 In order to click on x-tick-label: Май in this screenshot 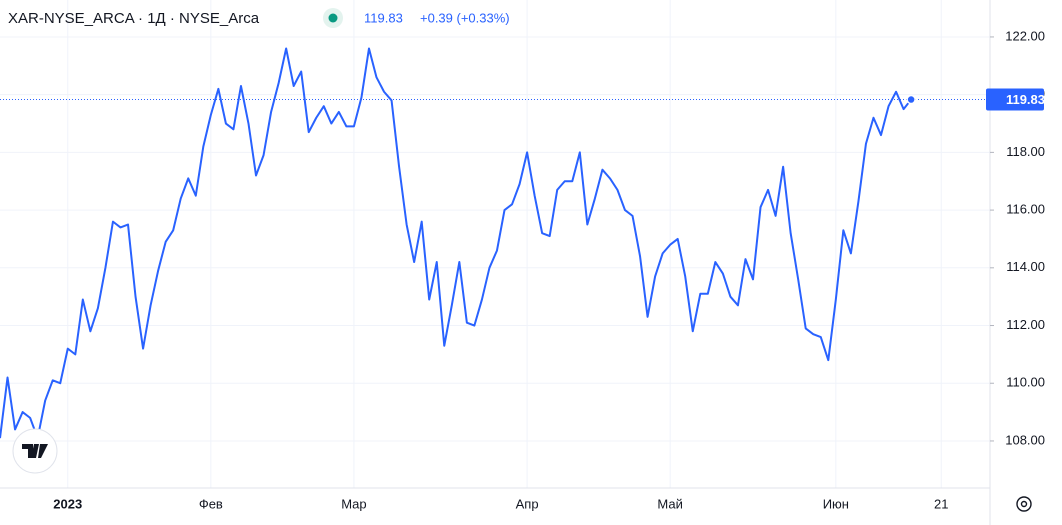, I will do `click(669, 503)`.